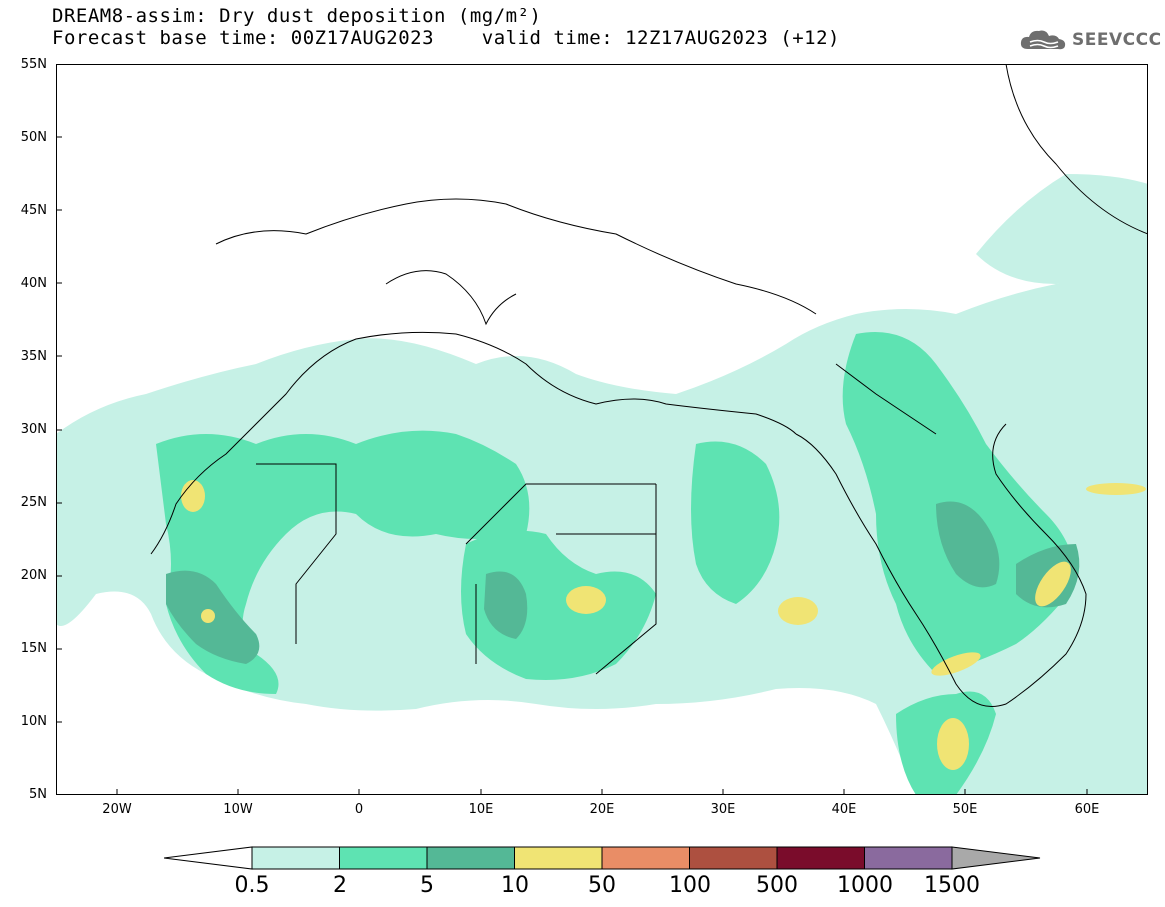 This screenshot has height=907, width=1165. Describe the element at coordinates (33, 429) in the screenshot. I see `lat-label: 30N` at that location.